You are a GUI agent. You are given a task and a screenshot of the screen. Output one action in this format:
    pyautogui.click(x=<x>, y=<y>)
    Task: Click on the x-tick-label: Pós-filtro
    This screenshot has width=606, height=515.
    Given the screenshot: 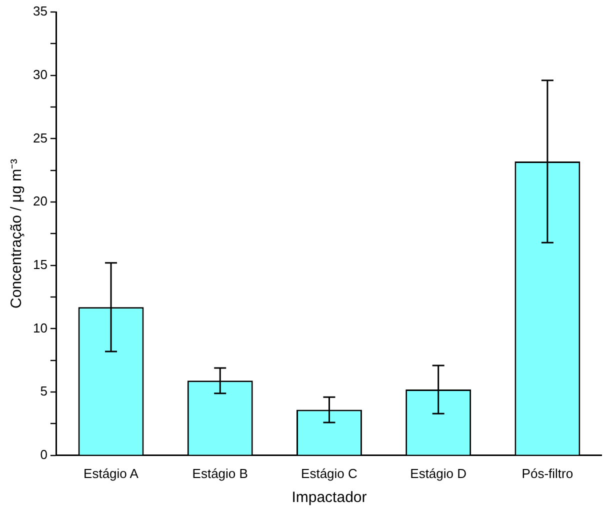 What is the action you would take?
    pyautogui.click(x=548, y=473)
    